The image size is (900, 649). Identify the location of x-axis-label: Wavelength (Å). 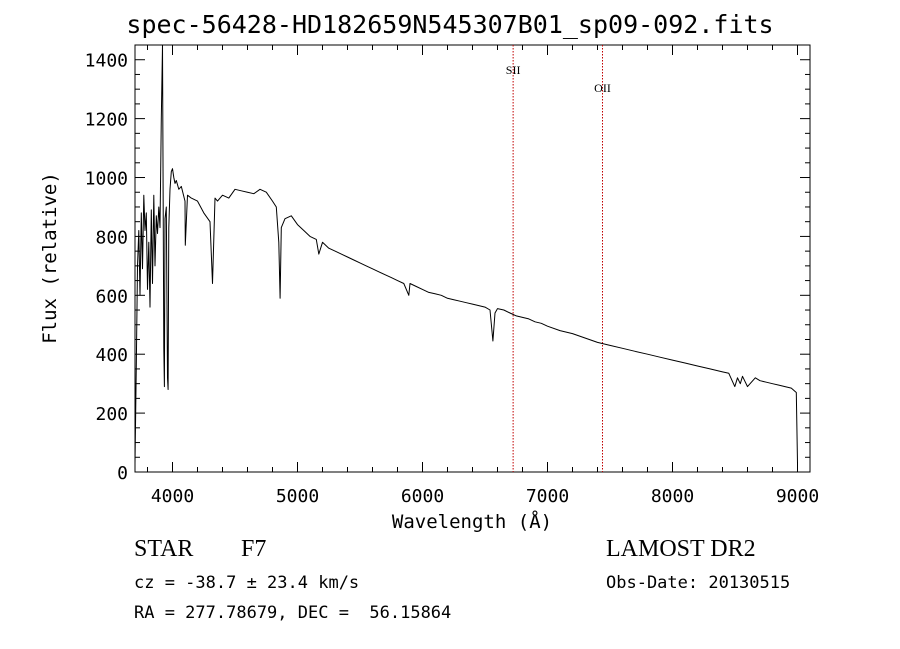
(472, 521).